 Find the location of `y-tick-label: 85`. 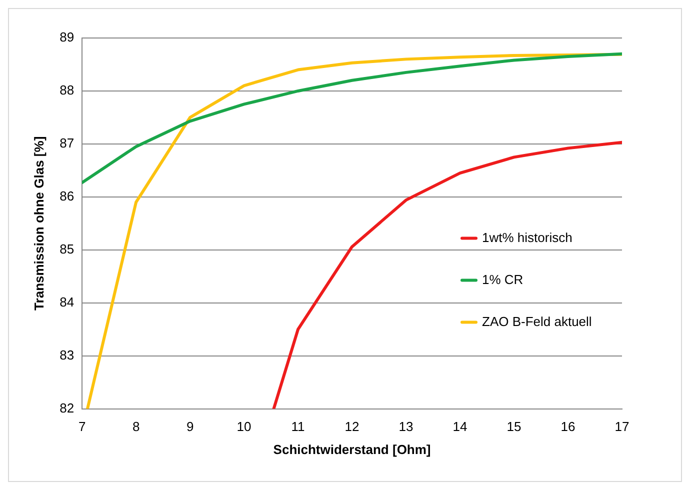

y-tick-label: 85 is located at coordinates (67, 248).